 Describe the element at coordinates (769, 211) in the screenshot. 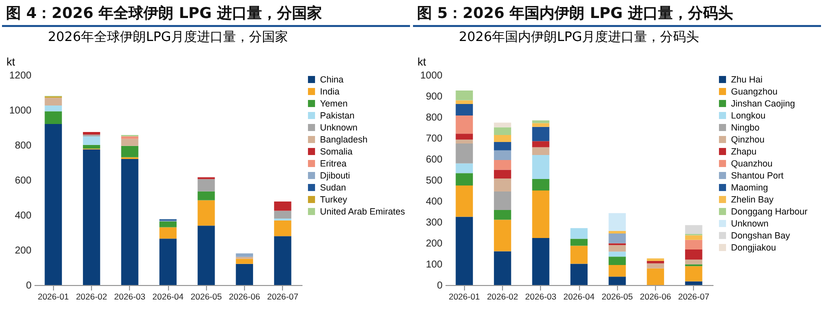

I see `legend-label: Donggang Harbour` at that location.